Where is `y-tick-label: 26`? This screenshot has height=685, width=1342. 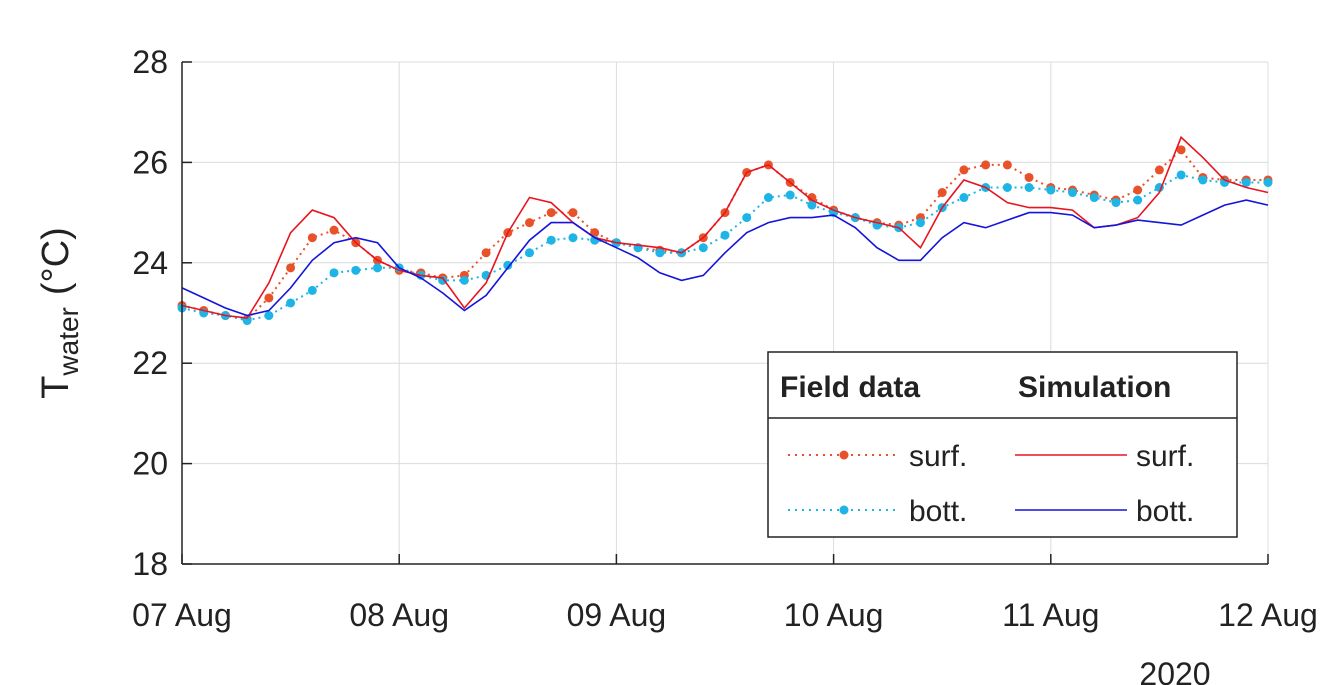
y-tick-label: 26 is located at coordinates (150, 162).